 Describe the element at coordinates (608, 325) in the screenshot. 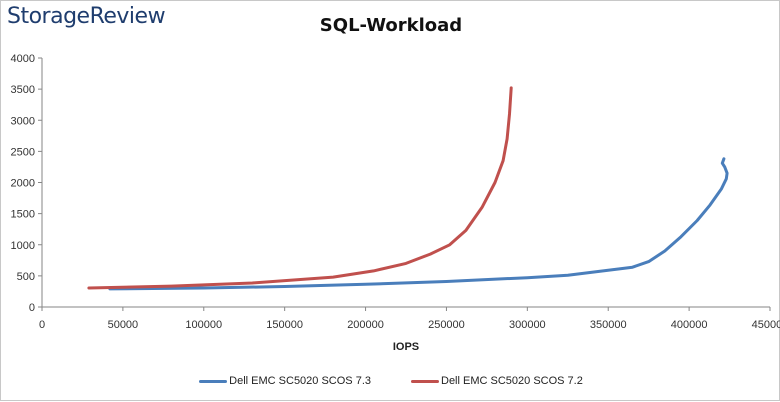

I see `x-tick-label: 350000` at that location.